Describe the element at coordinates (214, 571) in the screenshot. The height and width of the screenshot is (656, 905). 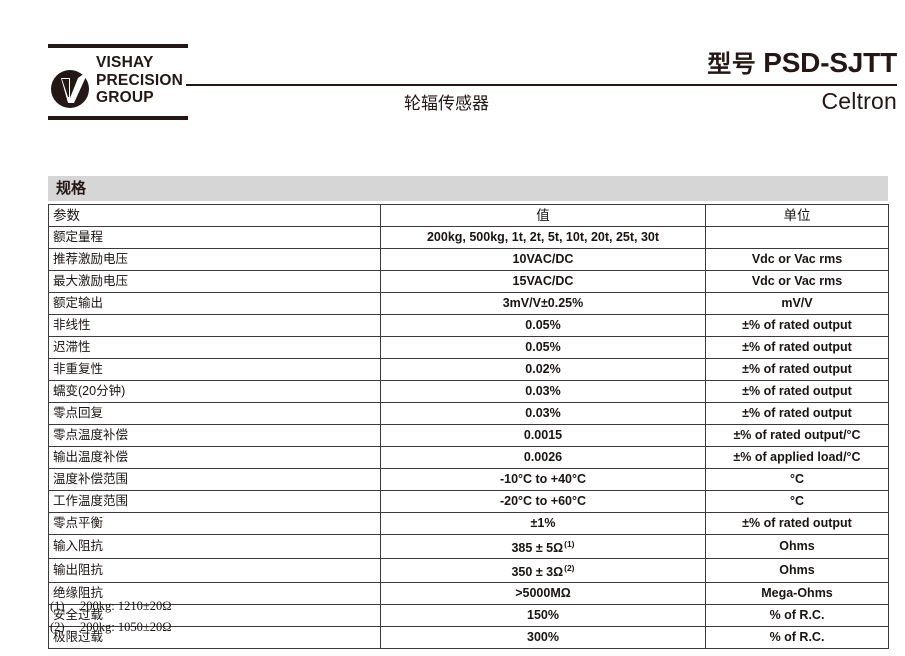
I see `cell-parameter: 输出阻抗` at that location.